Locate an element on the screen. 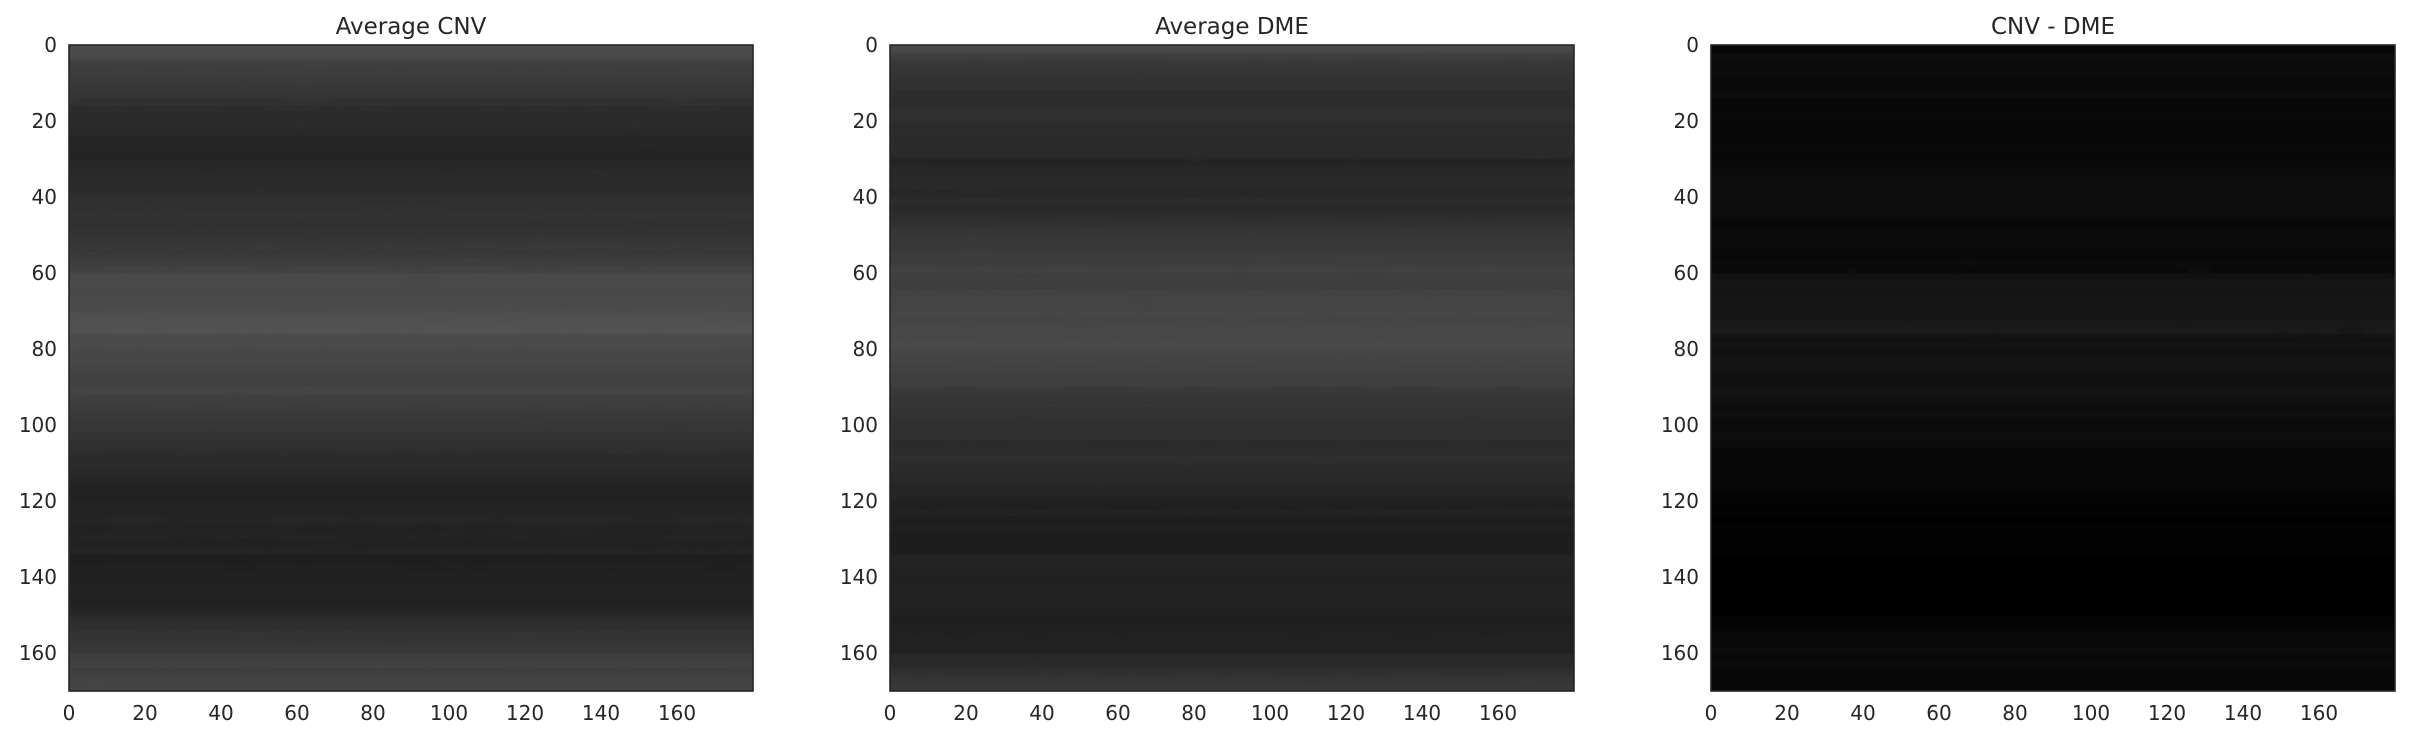 Image resolution: width=2409 pixels, height=741 pixels. x-tick-label: 100 is located at coordinates (449, 713).